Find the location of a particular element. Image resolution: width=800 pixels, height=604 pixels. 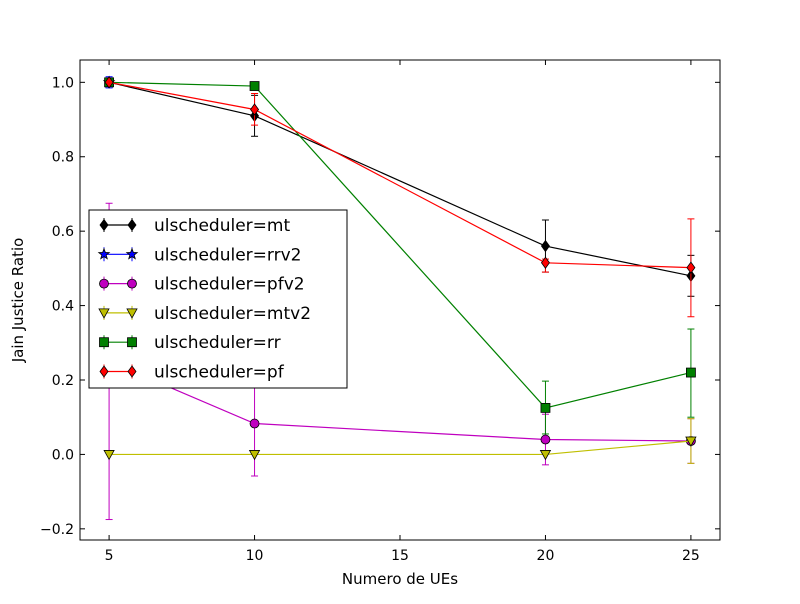

legend-entry: ulscheduler=mtv2 is located at coordinates (204, 314).